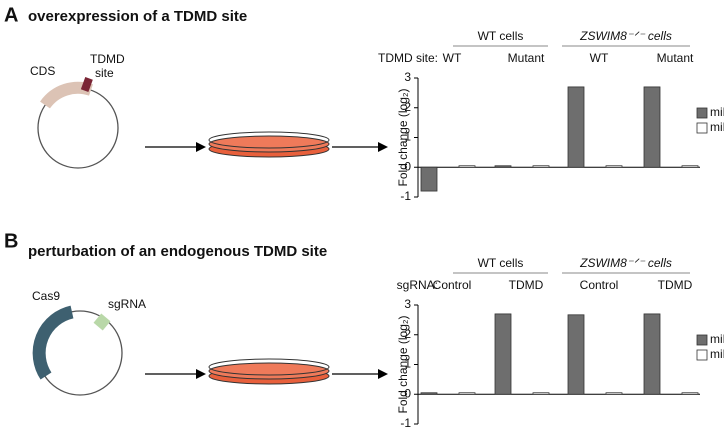 This screenshot has height=433, width=724. Describe the element at coordinates (11, 241) in the screenshot. I see `panel-letter: B` at that location.